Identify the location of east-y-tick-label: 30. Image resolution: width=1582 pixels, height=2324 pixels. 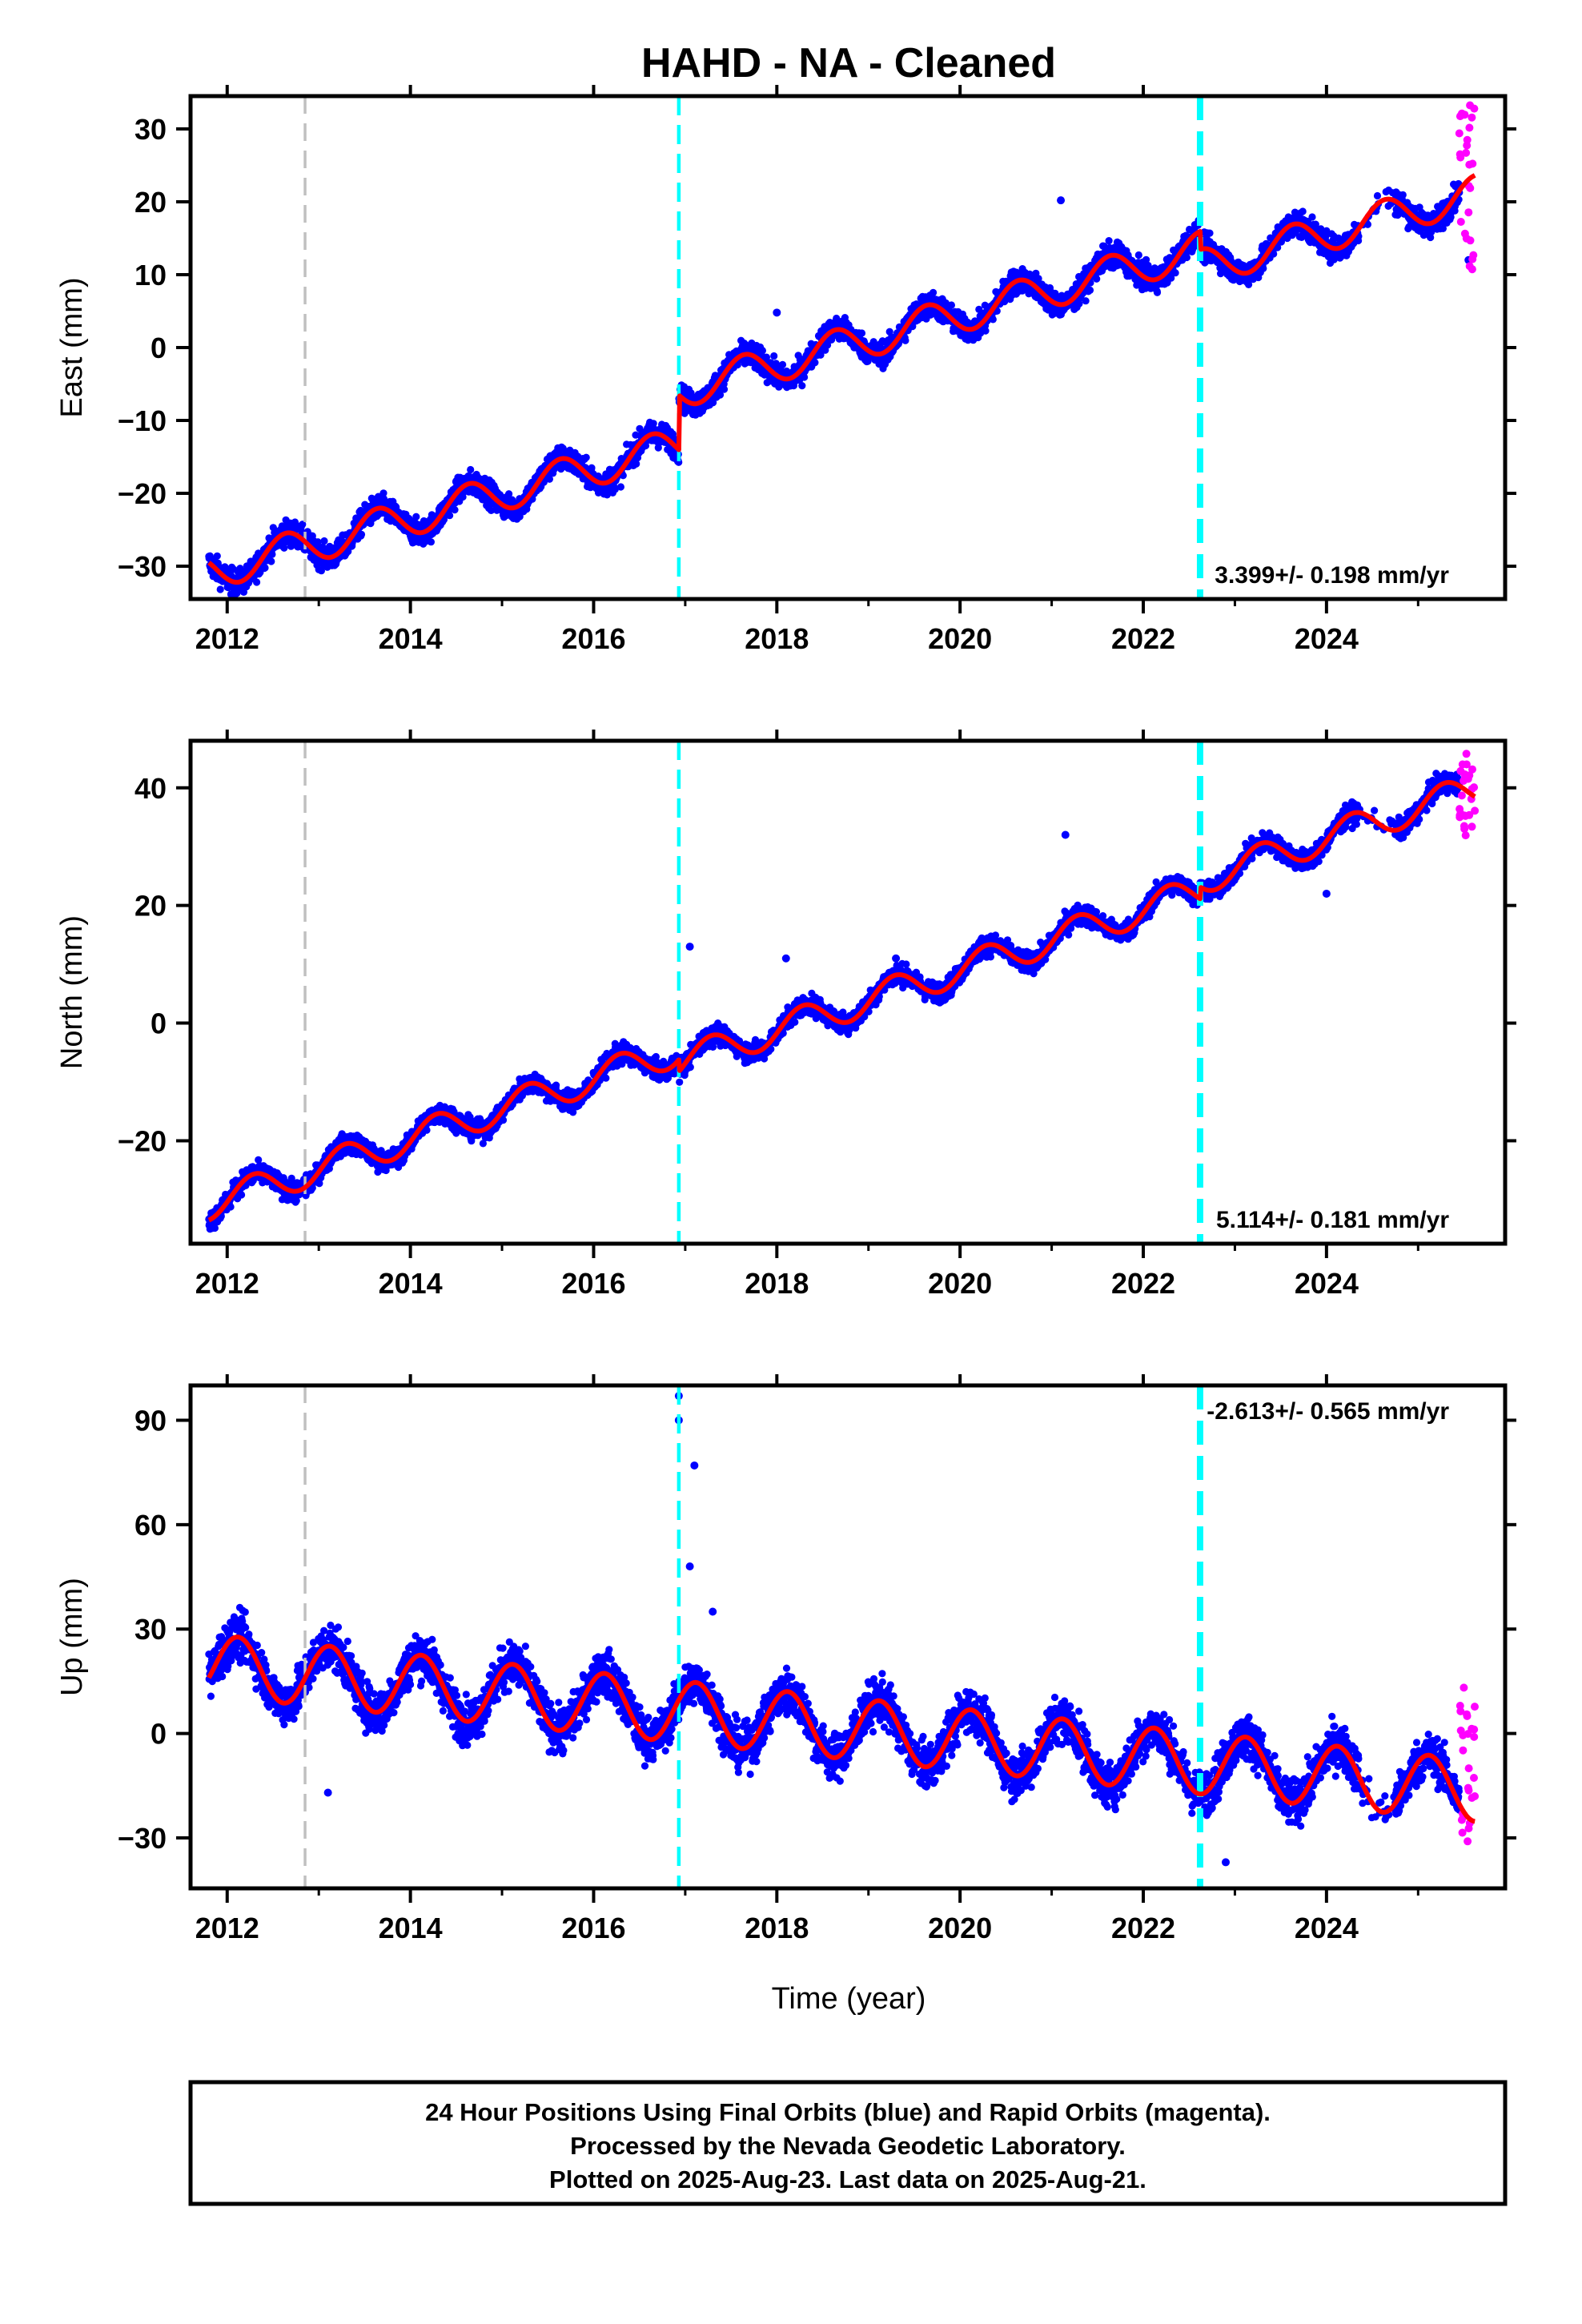
(151, 129).